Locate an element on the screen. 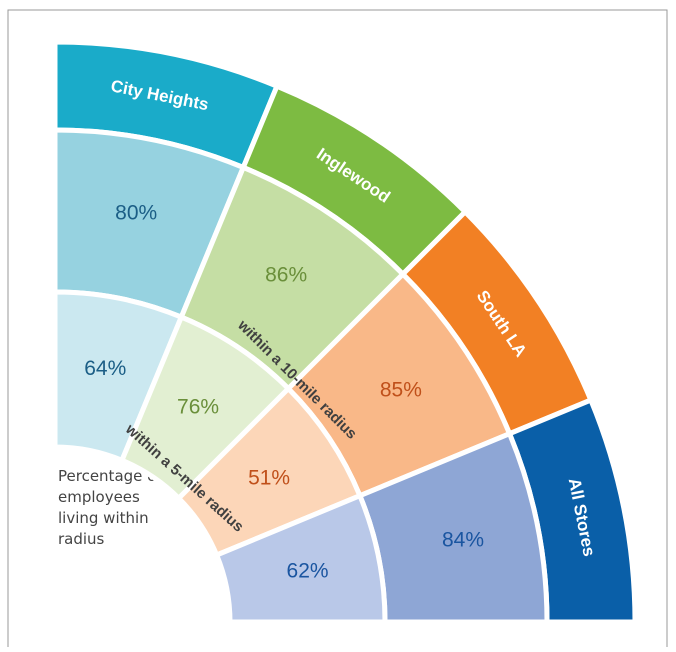 The image size is (676, 652). value-label: 64% is located at coordinates (105, 368).